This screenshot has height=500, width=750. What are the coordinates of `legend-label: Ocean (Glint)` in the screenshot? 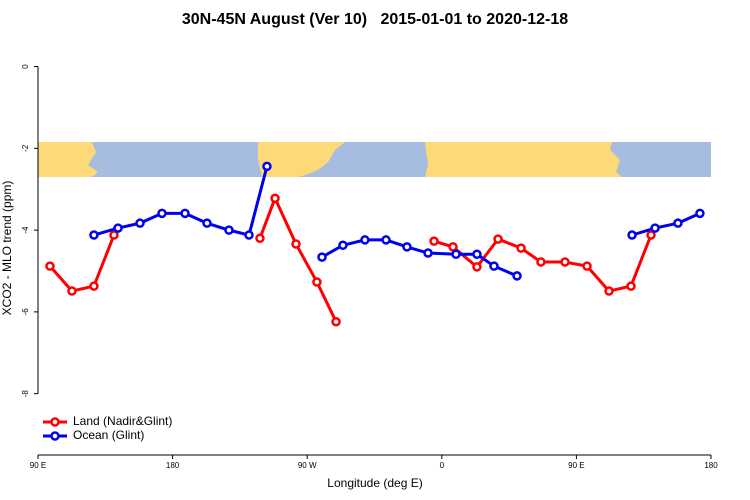 It's located at (108, 435).